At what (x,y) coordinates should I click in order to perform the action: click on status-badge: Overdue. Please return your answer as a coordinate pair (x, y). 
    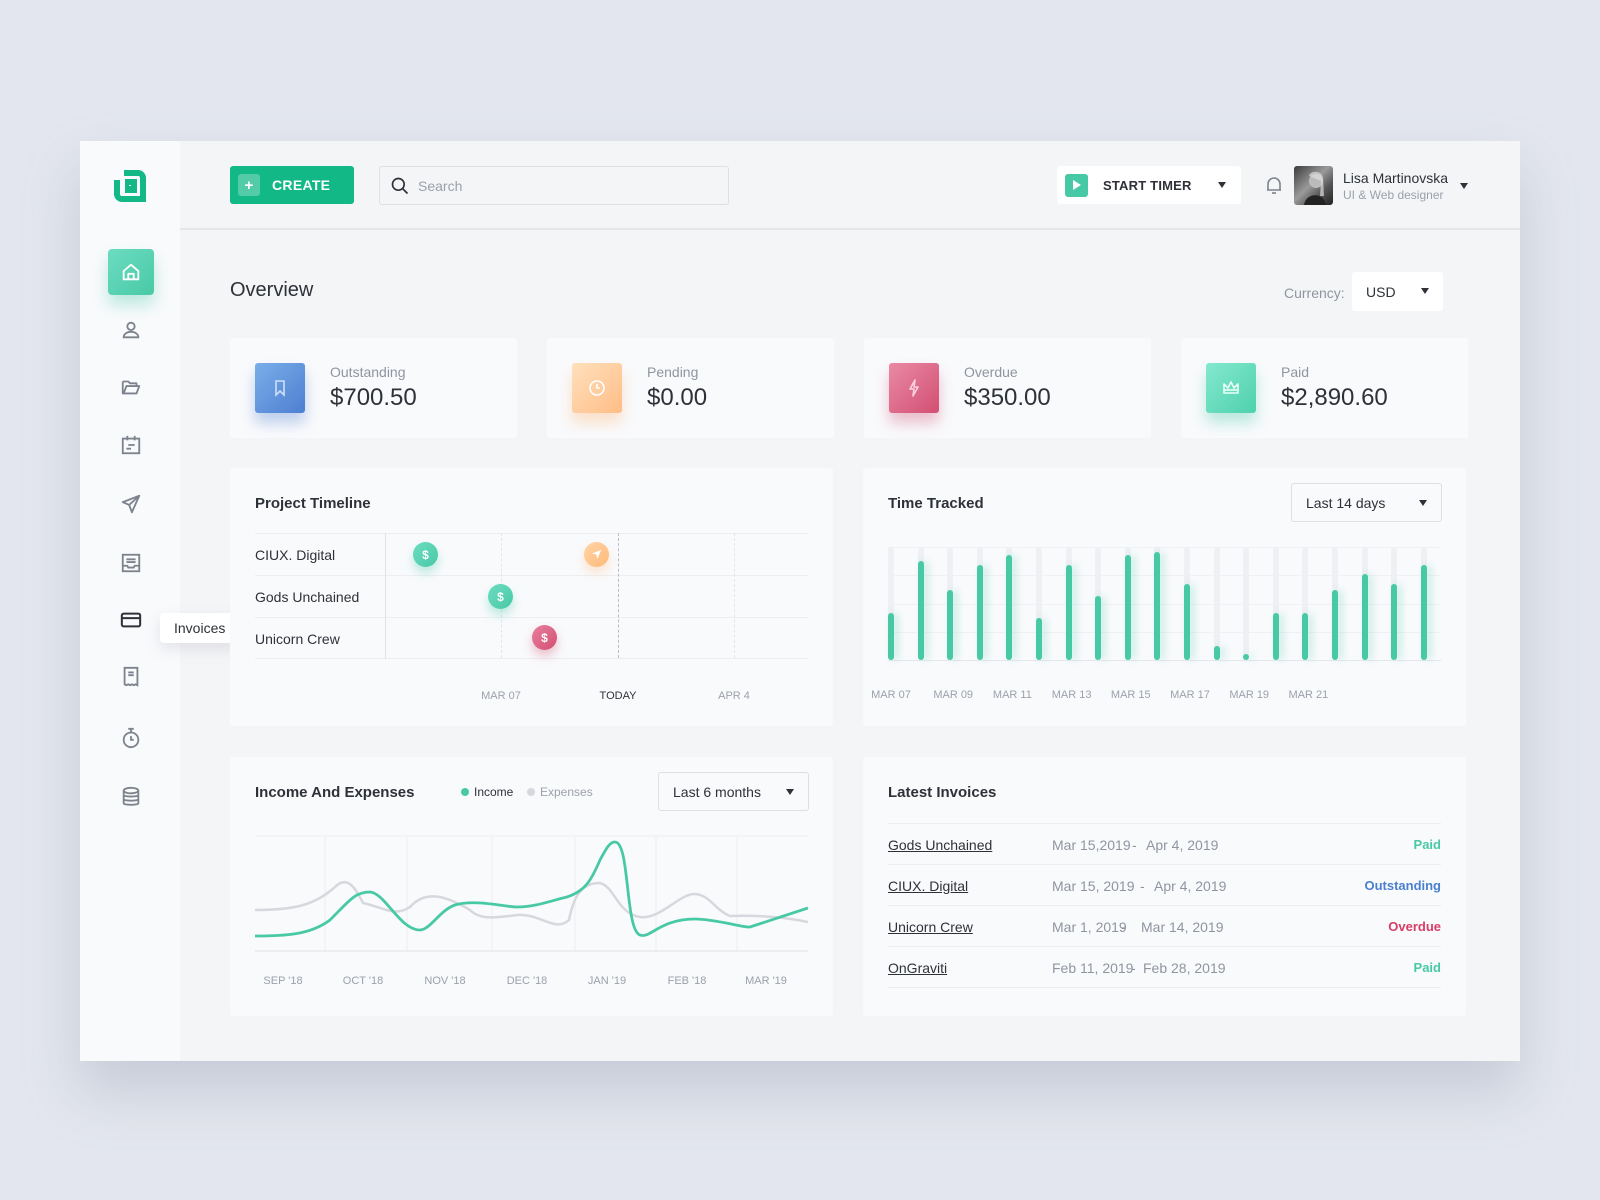
    Looking at the image, I should click on (1414, 926).